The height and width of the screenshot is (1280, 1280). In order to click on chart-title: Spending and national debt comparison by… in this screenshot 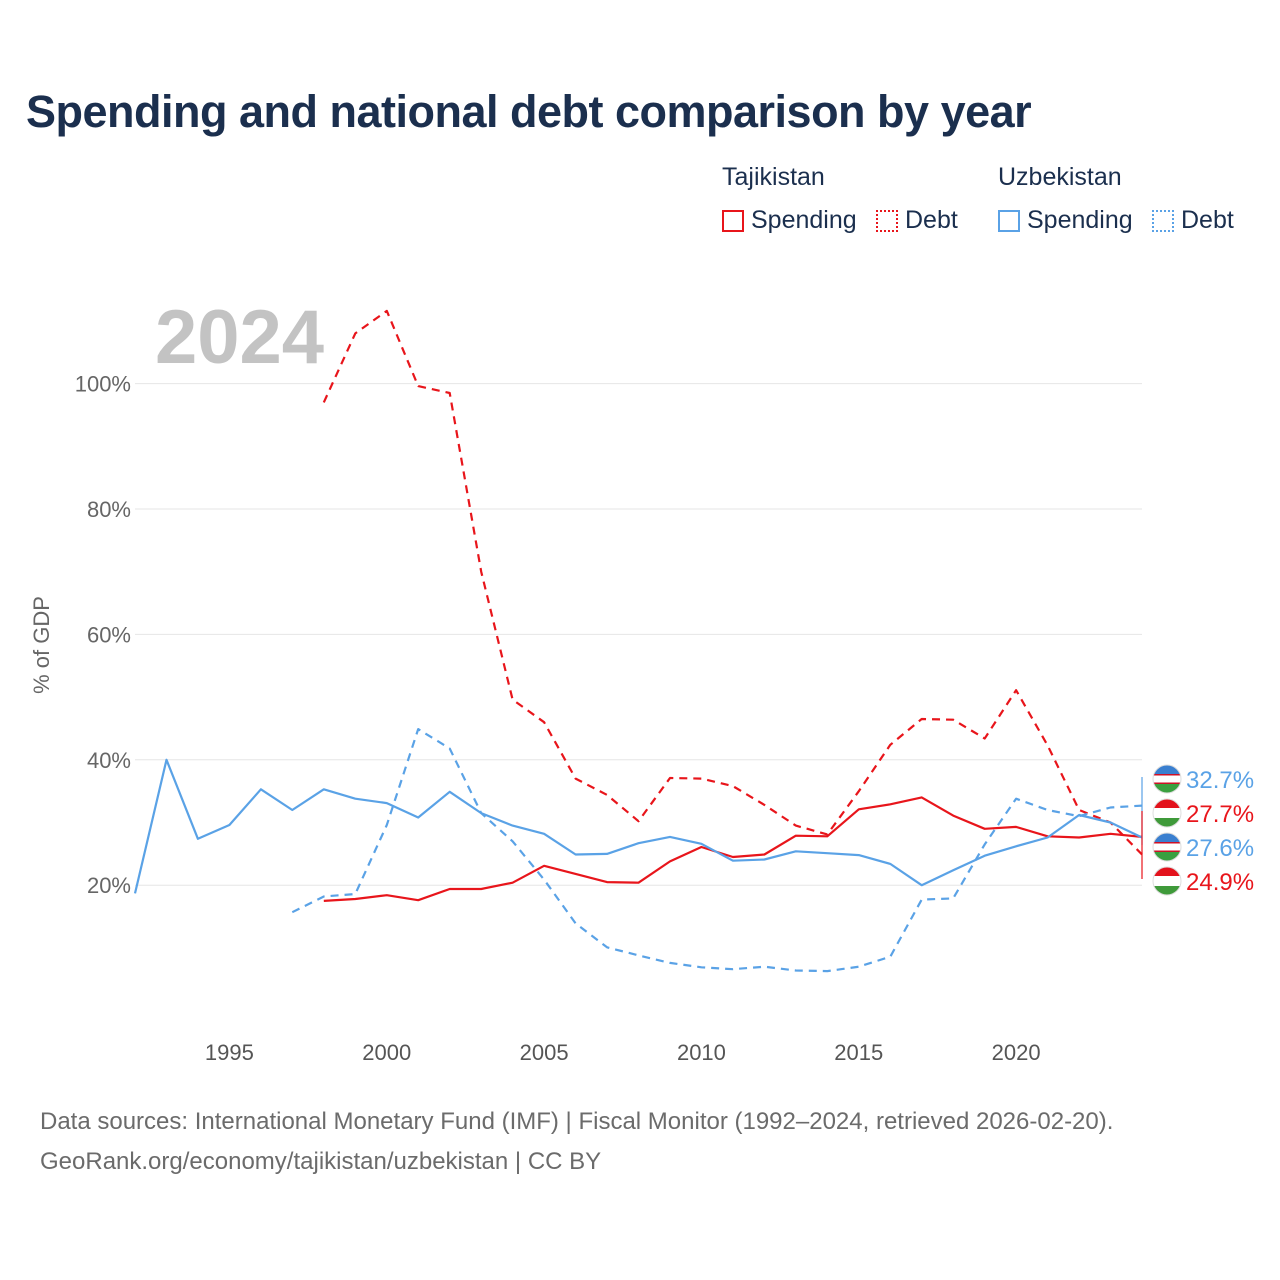, I will do `click(529, 111)`.